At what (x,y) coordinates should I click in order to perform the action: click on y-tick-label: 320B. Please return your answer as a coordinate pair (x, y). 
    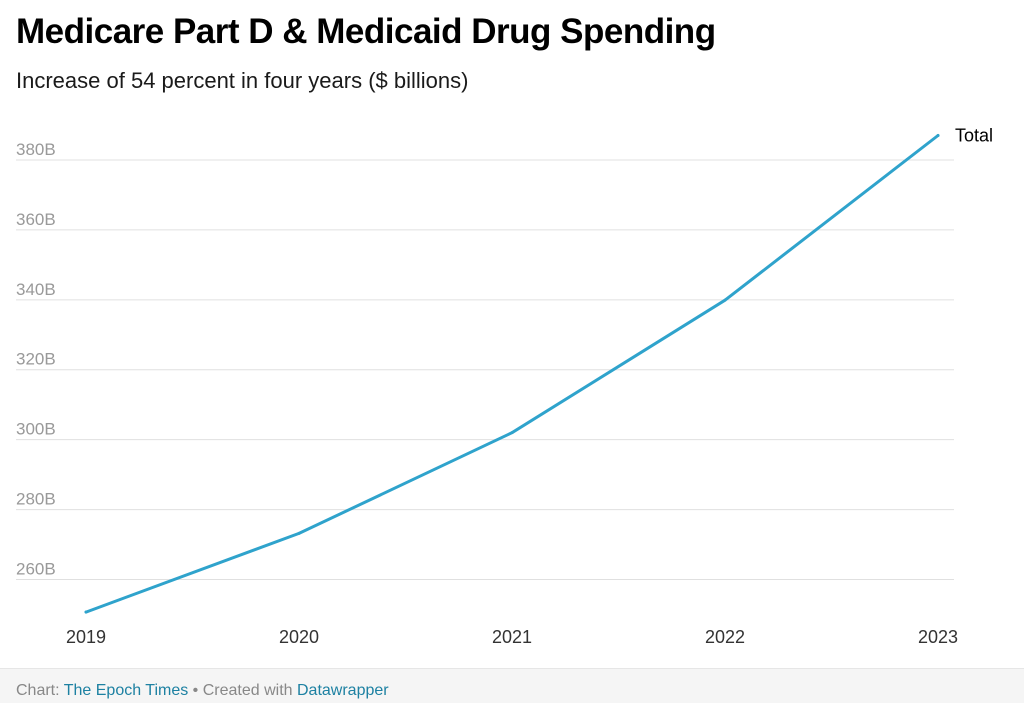
    Looking at the image, I should click on (36, 359).